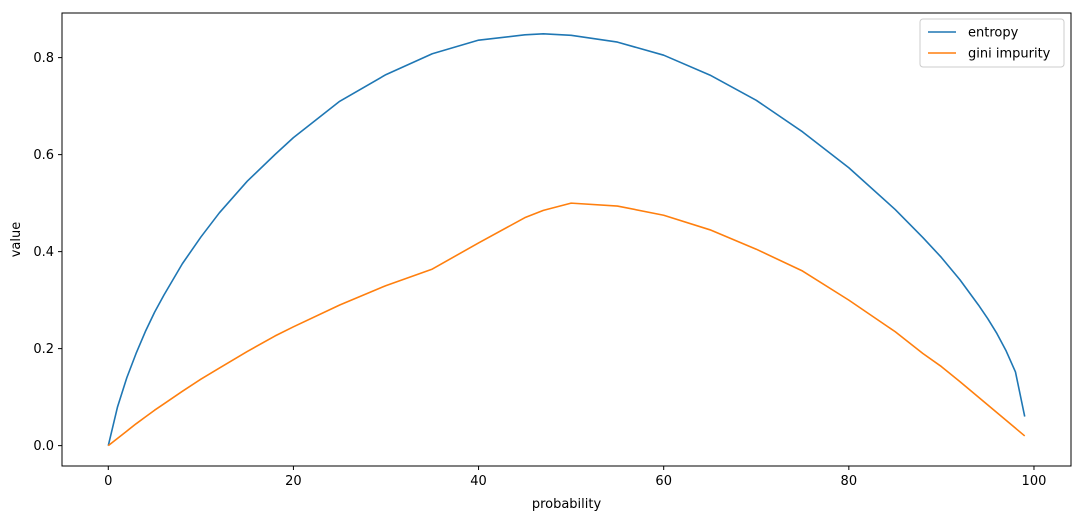 Image resolution: width=1082 pixels, height=519 pixels. Describe the element at coordinates (1009, 54) in the screenshot. I see `legend-label: gini impurity` at that location.